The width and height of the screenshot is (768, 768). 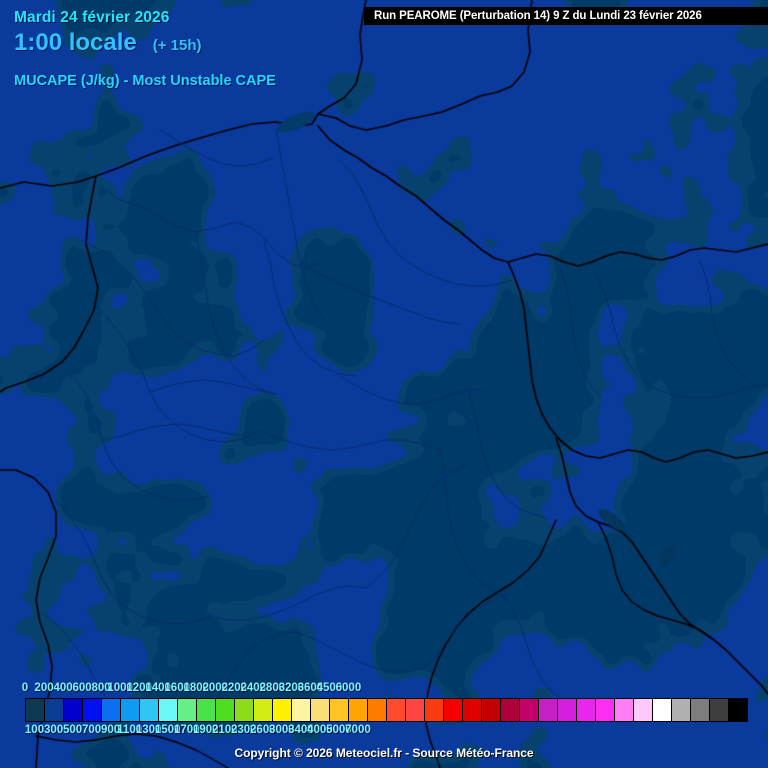 What do you see at coordinates (82, 688) in the screenshot?
I see `legend-tick-label: 600` at bounding box center [82, 688].